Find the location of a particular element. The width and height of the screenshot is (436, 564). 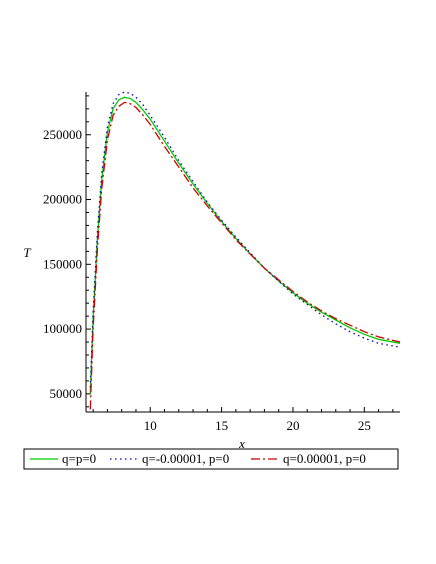

legend: q=p=0 q=-0.00001, p=0 q=0.00001, p=0 is located at coordinates (211, 459).